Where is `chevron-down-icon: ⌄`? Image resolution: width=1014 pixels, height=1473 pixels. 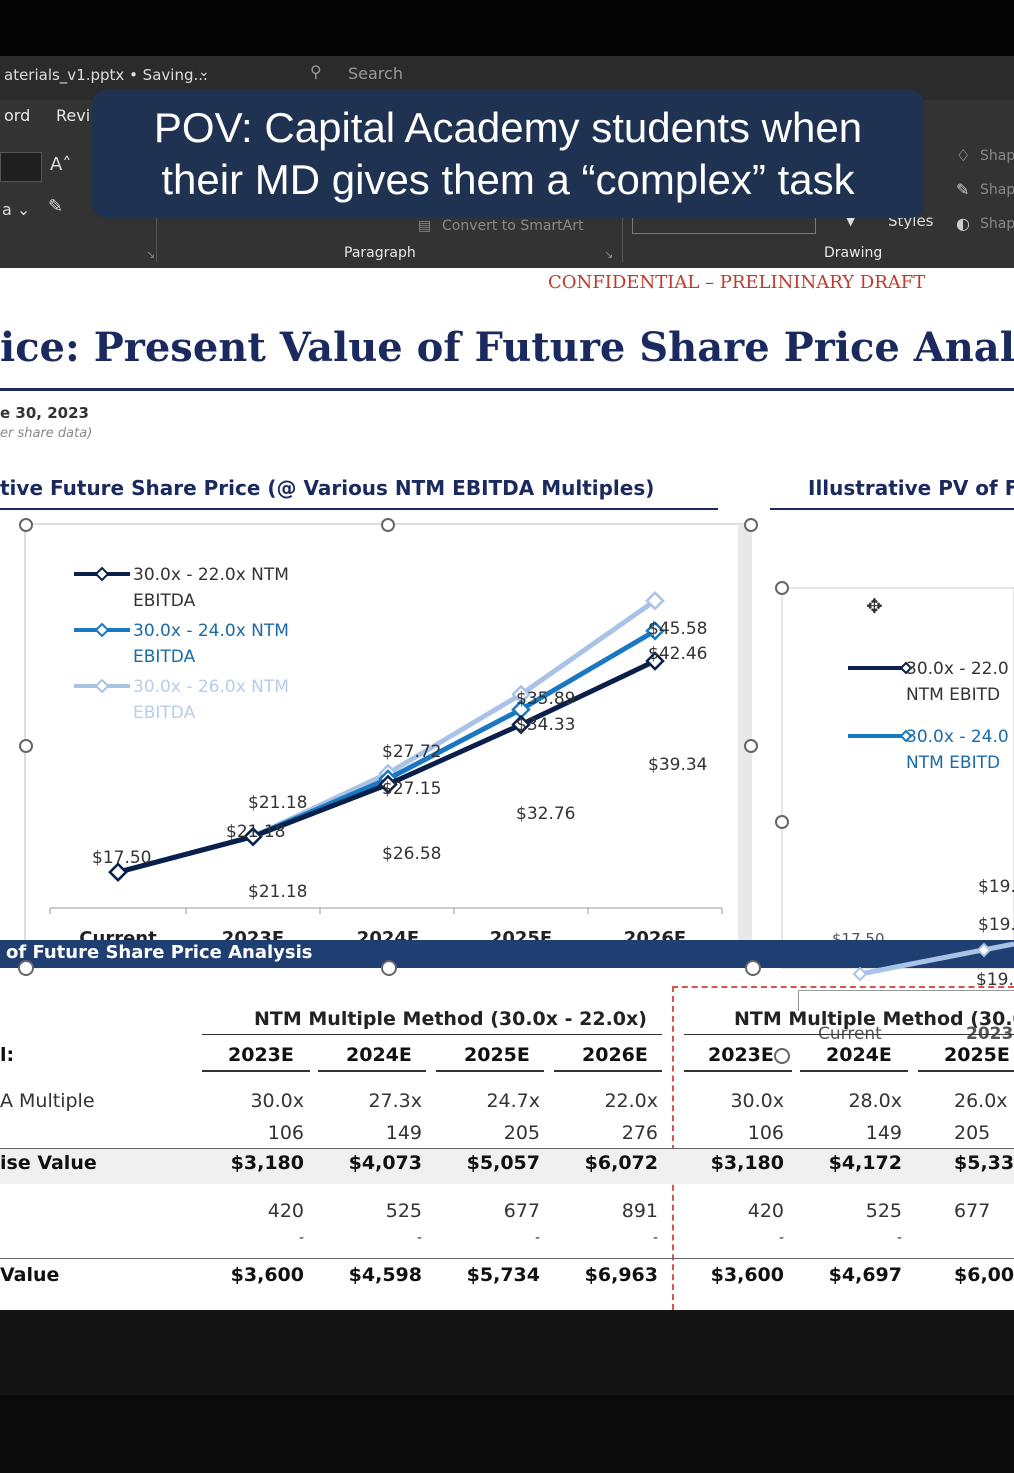 chevron-down-icon: ⌄ is located at coordinates (204, 72).